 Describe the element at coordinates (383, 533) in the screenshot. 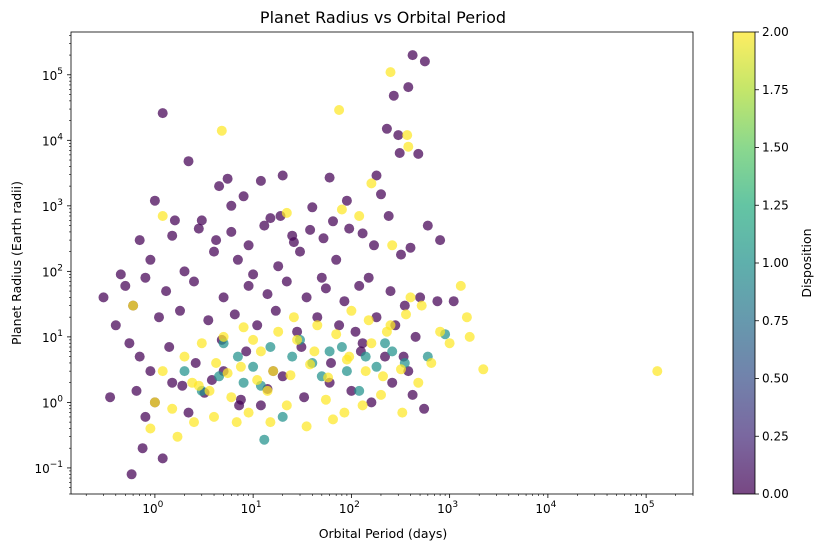

I see `x-axis-label: Orbital Period (days)` at that location.